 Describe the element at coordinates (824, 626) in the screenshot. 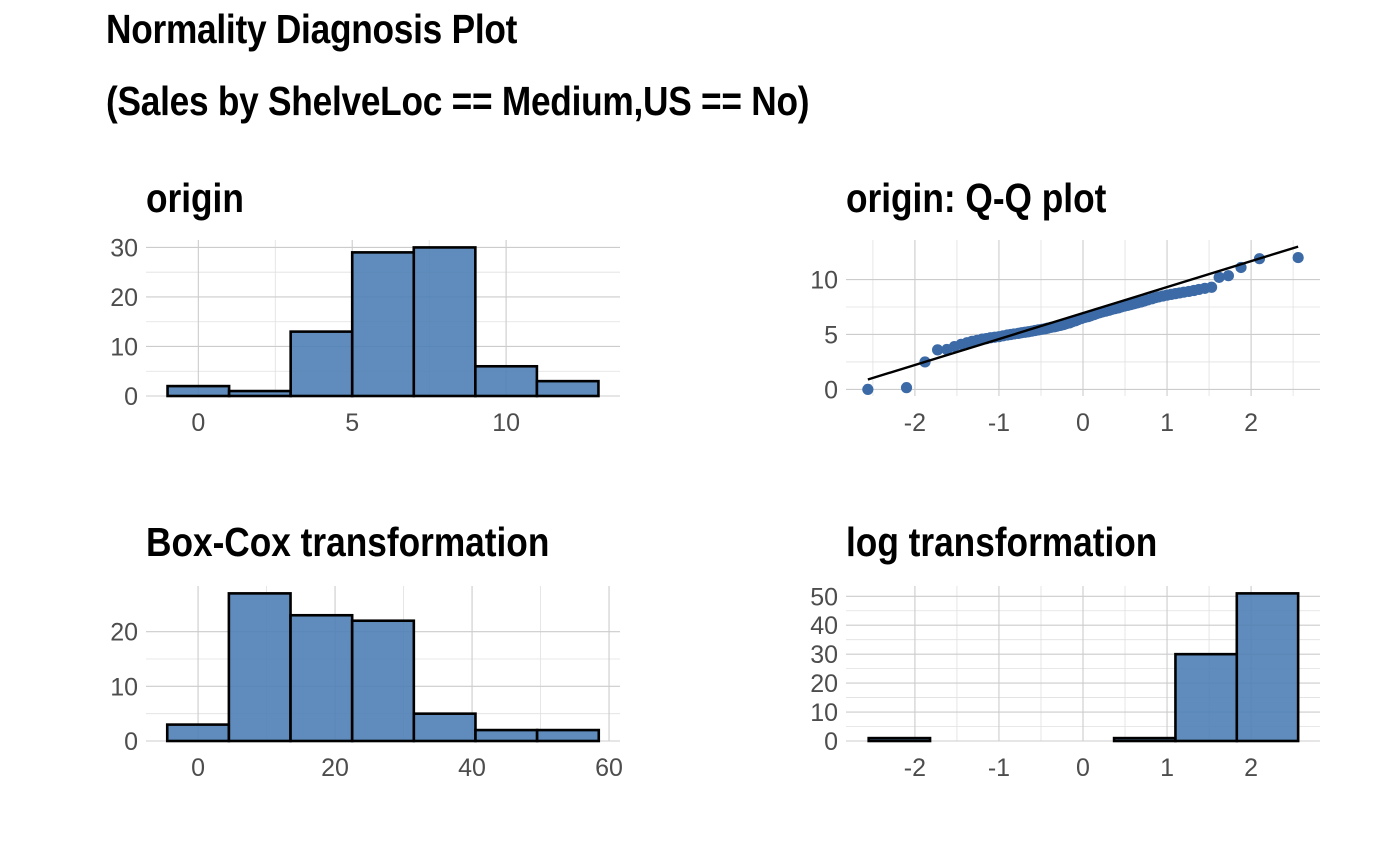

I see `y-tick-label: 40` at that location.